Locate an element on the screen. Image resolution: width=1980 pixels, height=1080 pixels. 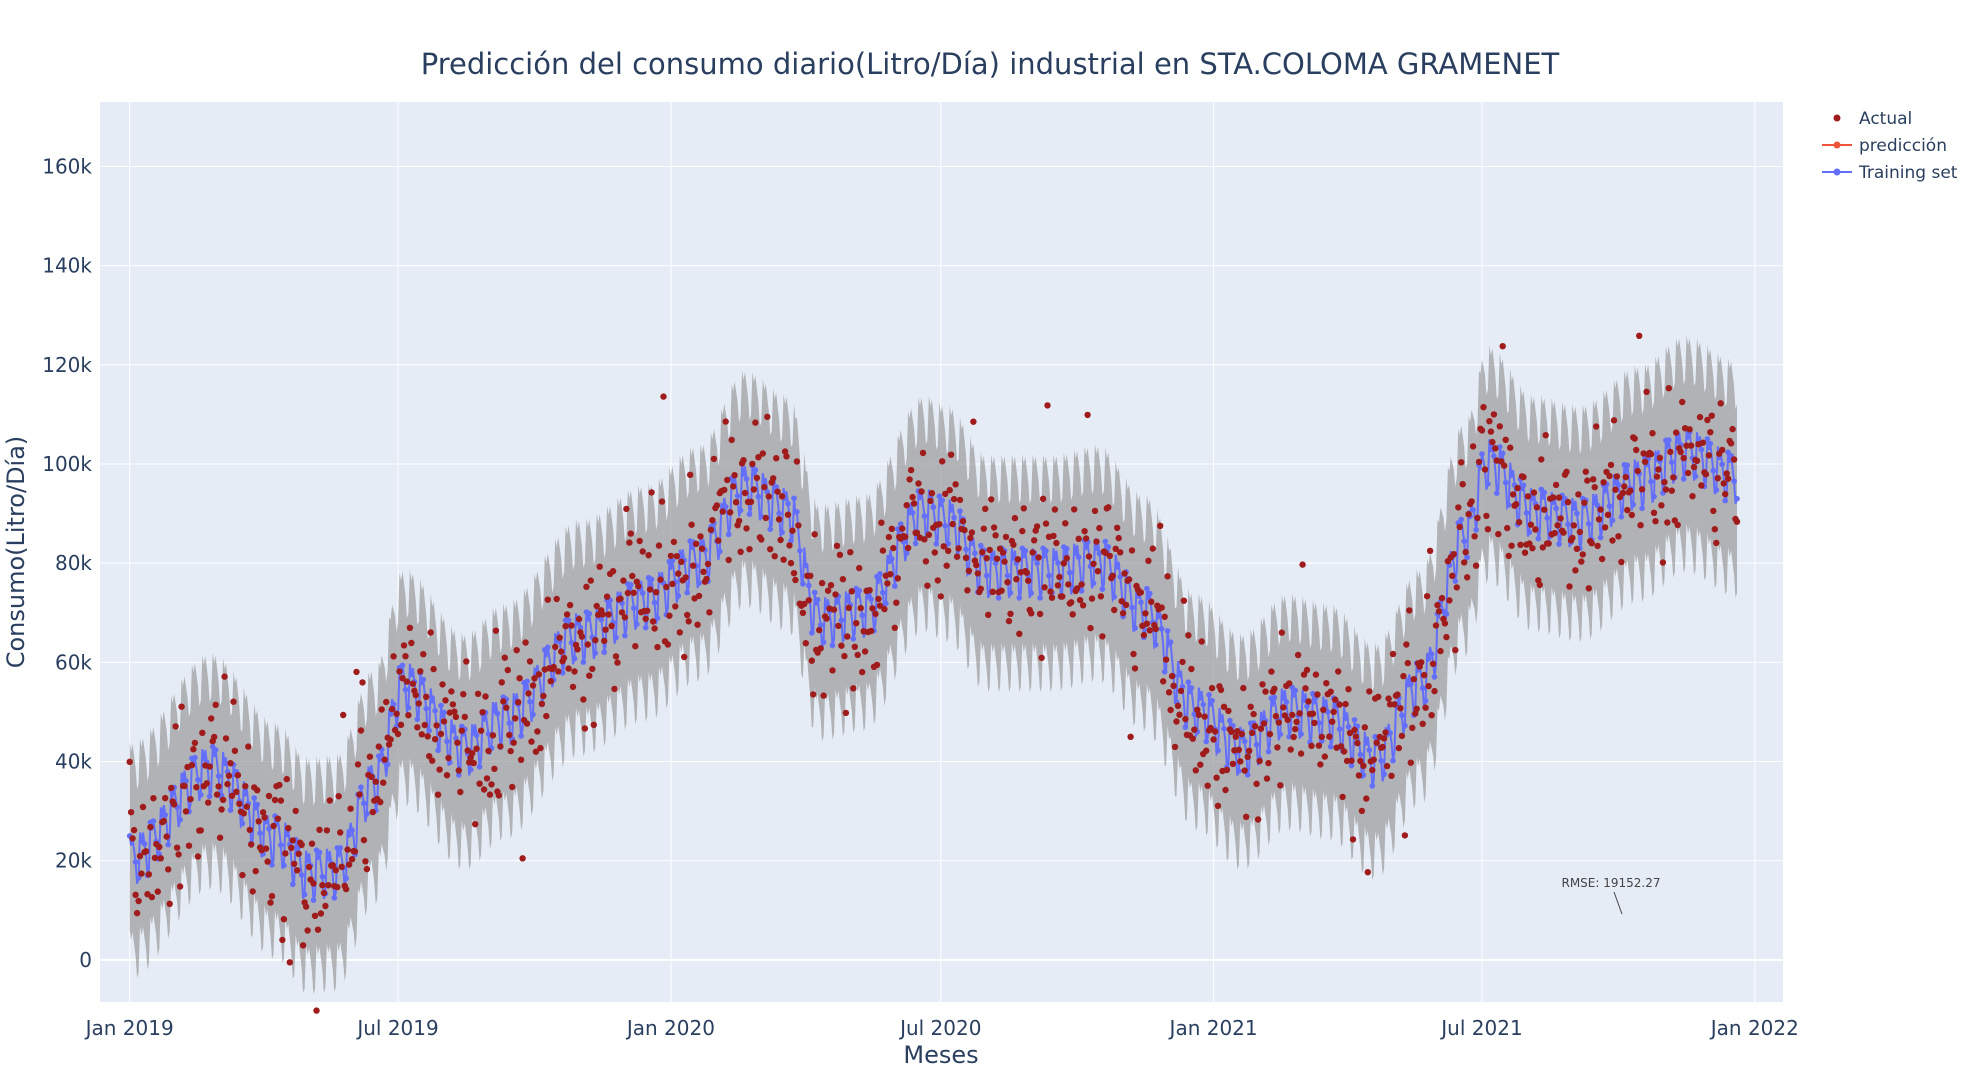
legend: Actual predicción Training set is located at coordinates (1890, 146).